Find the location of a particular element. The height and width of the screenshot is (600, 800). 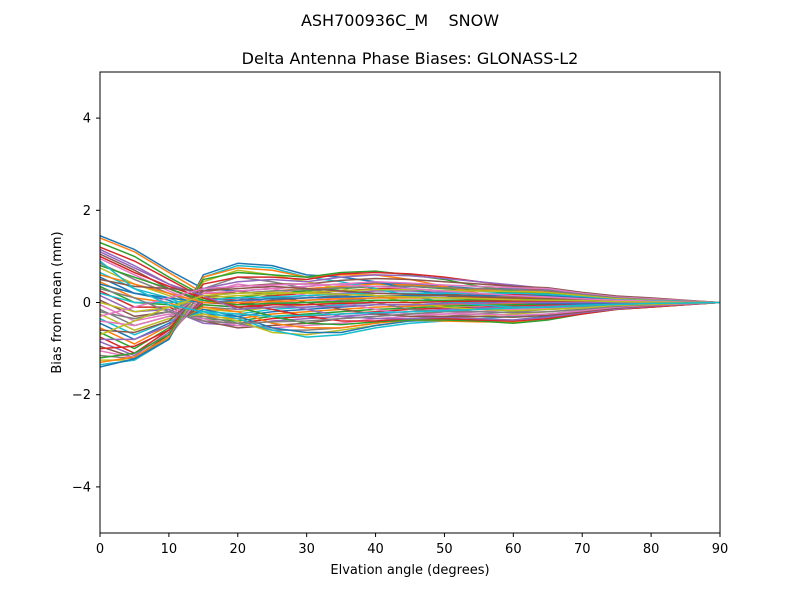

x-axis: 0 10 20 30 40 50 60 70 80 90 is located at coordinates (412, 545).